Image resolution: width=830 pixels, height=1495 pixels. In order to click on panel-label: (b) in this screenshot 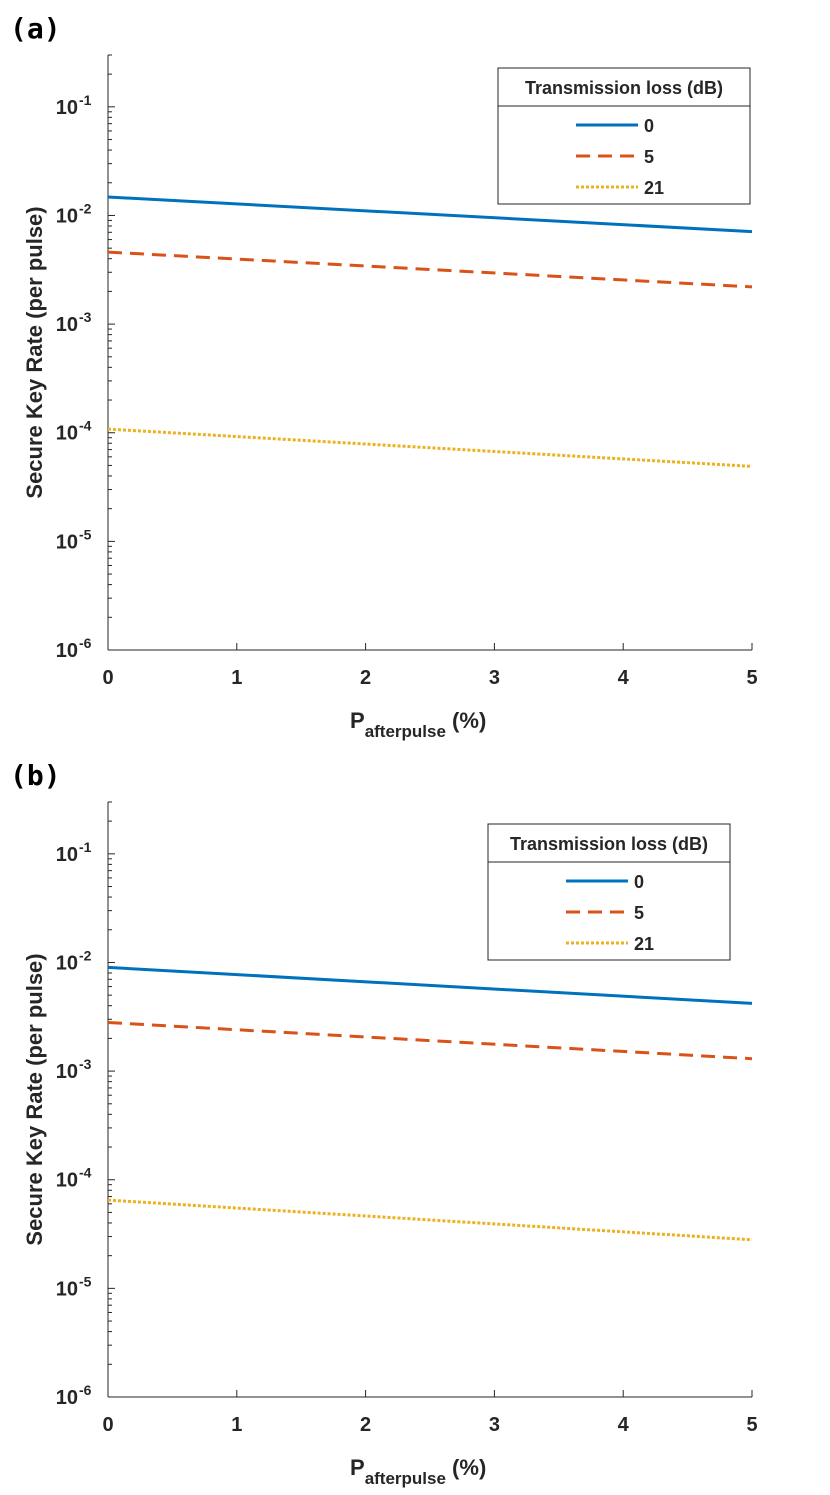, I will do `click(35, 775)`.